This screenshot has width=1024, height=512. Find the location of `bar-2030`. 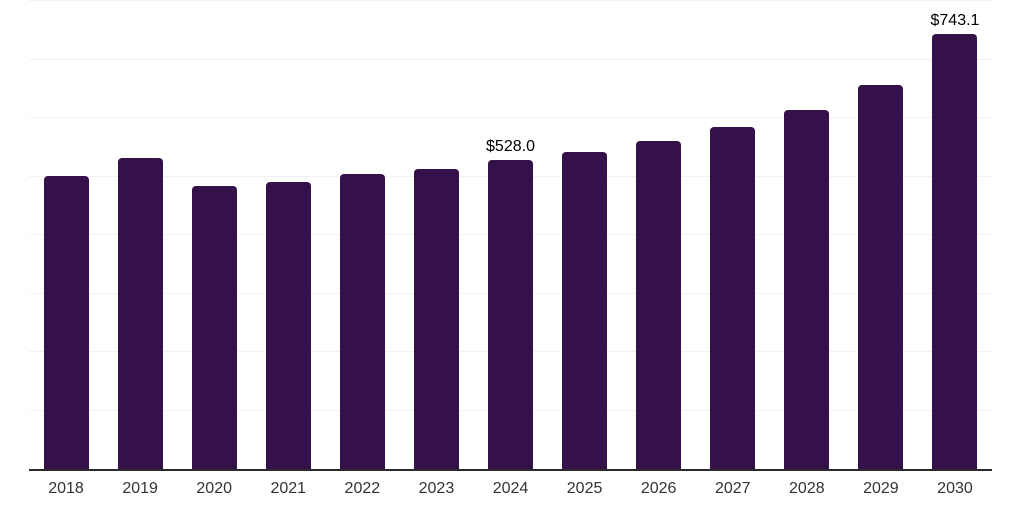

bar-2030 is located at coordinates (955, 251).